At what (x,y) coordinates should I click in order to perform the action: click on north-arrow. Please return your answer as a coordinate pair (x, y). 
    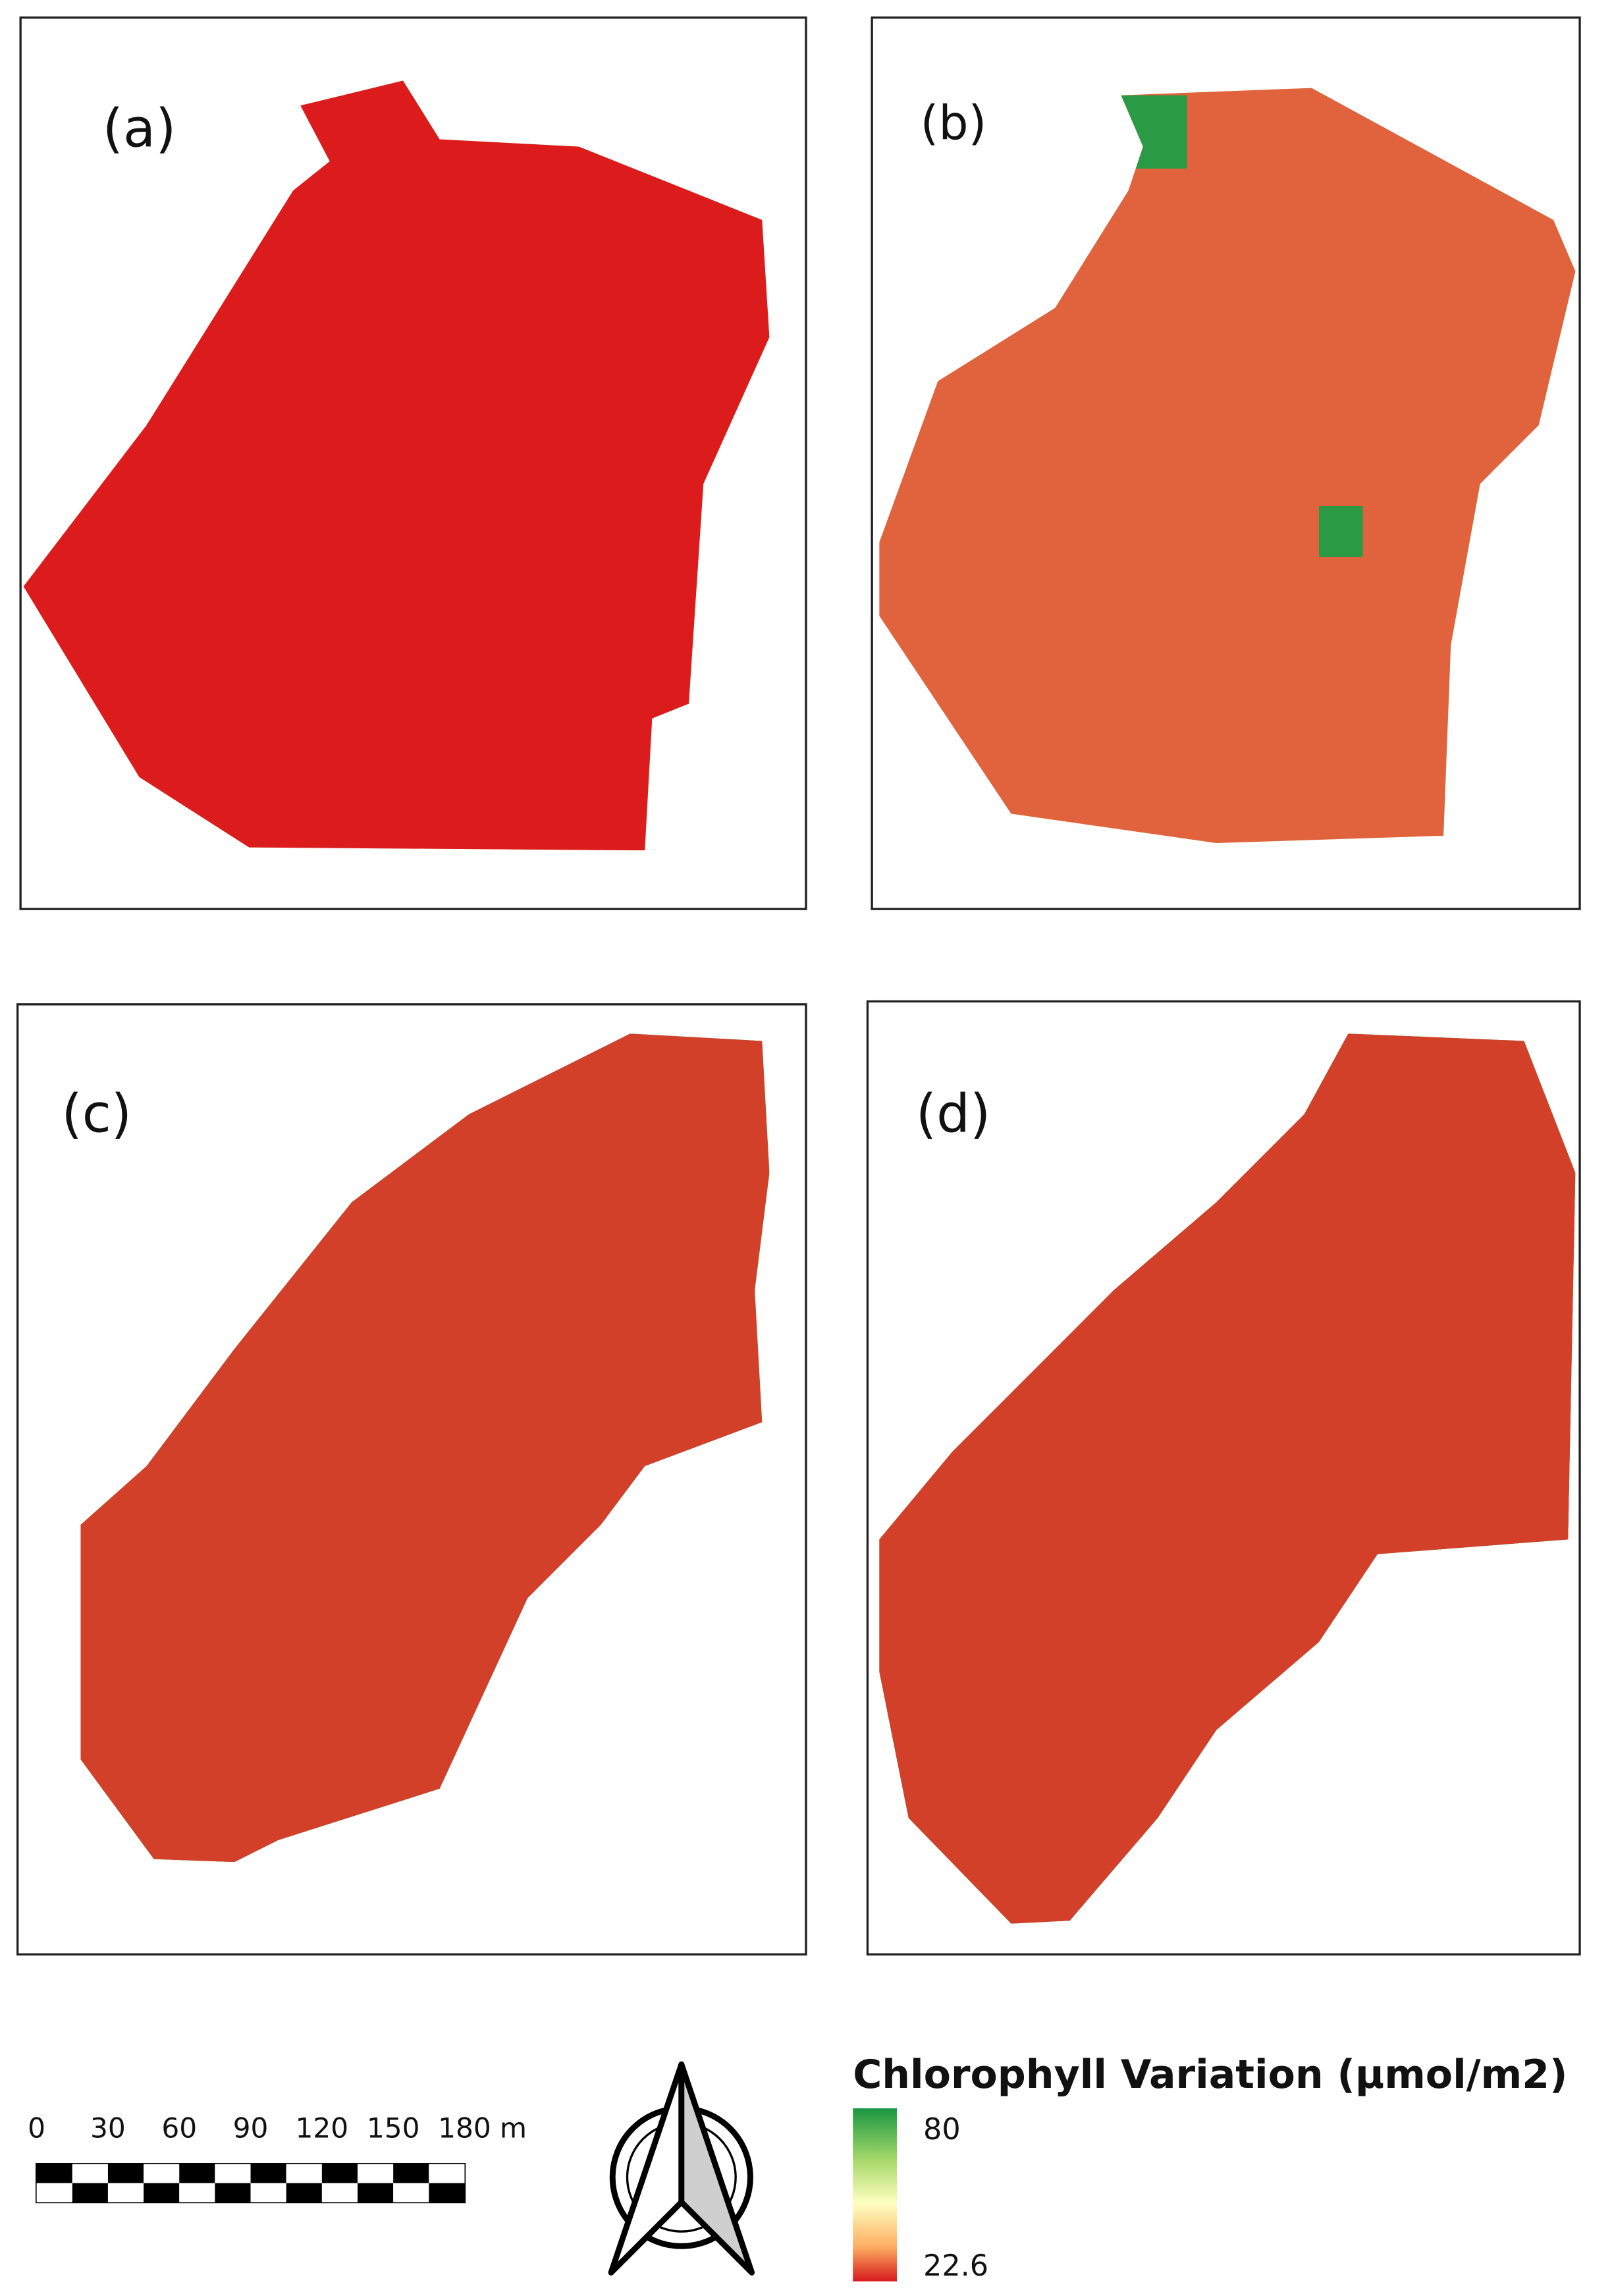
    Looking at the image, I should click on (681, 2168).